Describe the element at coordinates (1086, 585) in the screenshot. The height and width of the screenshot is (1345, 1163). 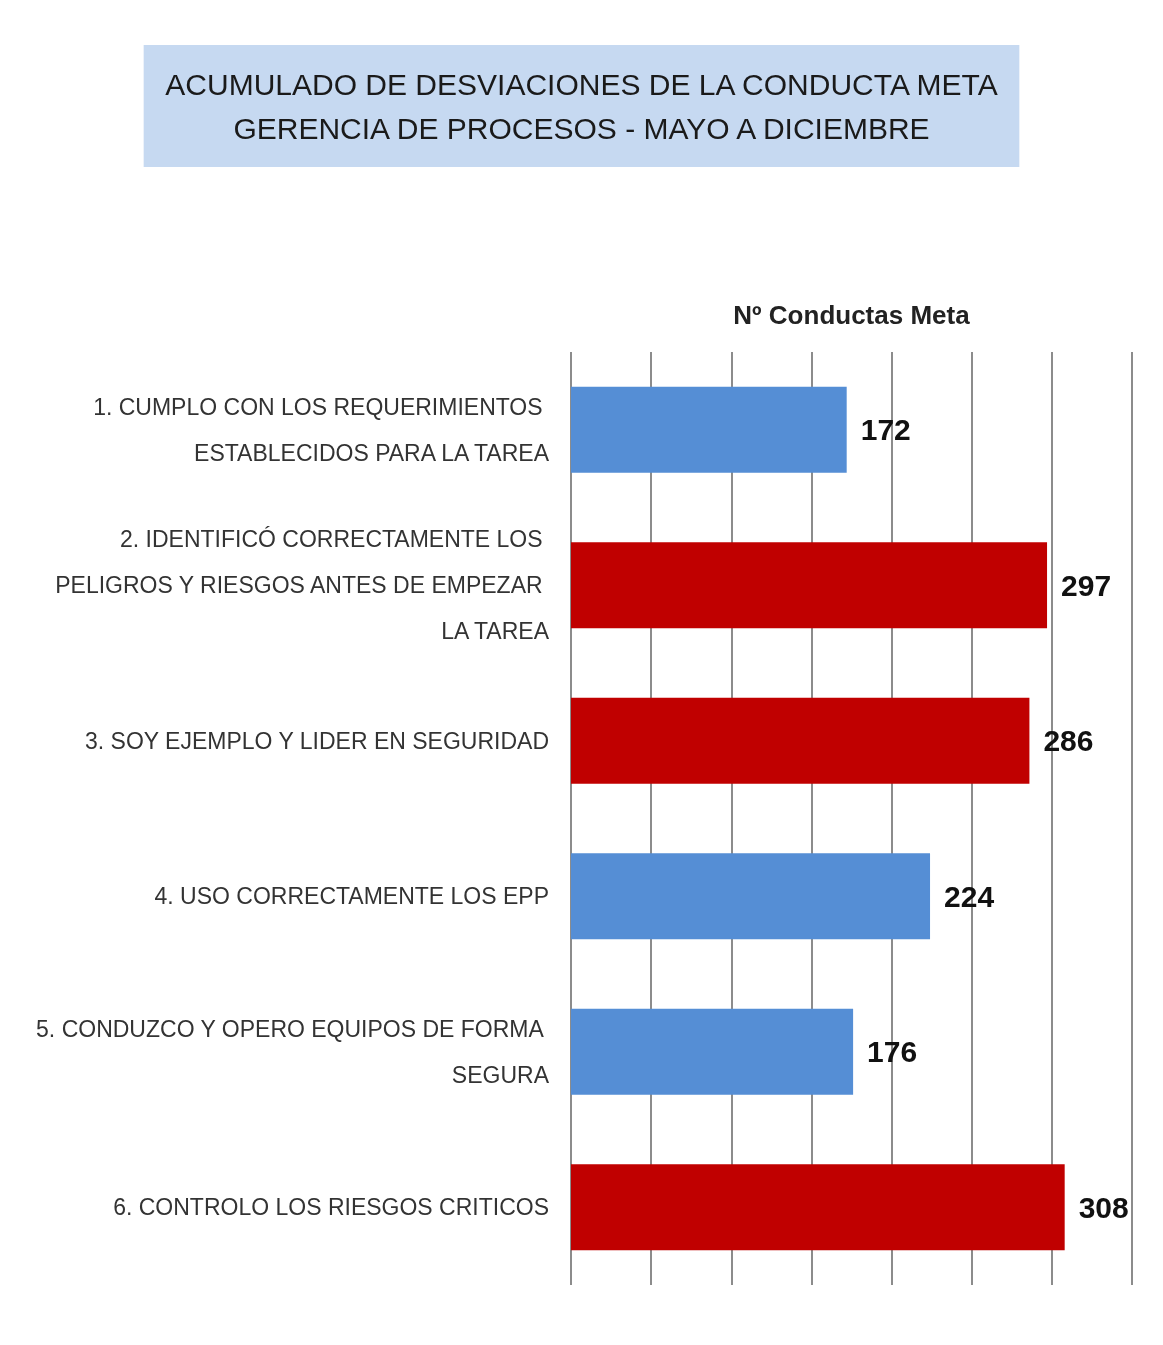
I see `data-label: 297` at that location.